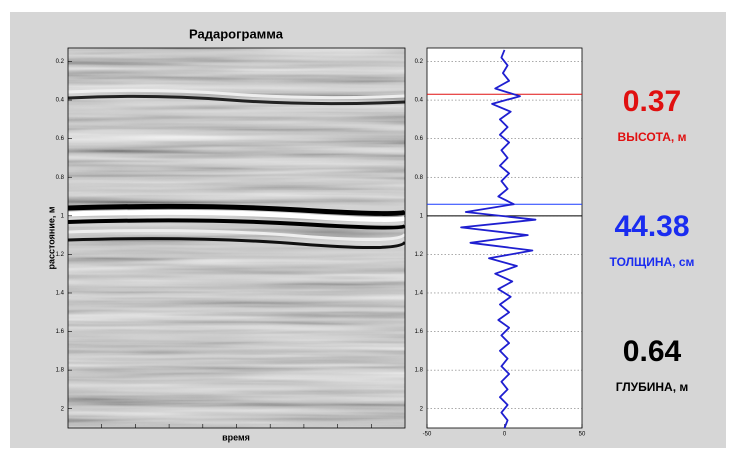 This screenshot has width=736, height=456. Describe the element at coordinates (652, 137) in the screenshot. I see `readout-label: ВЫСОТА, м` at that location.